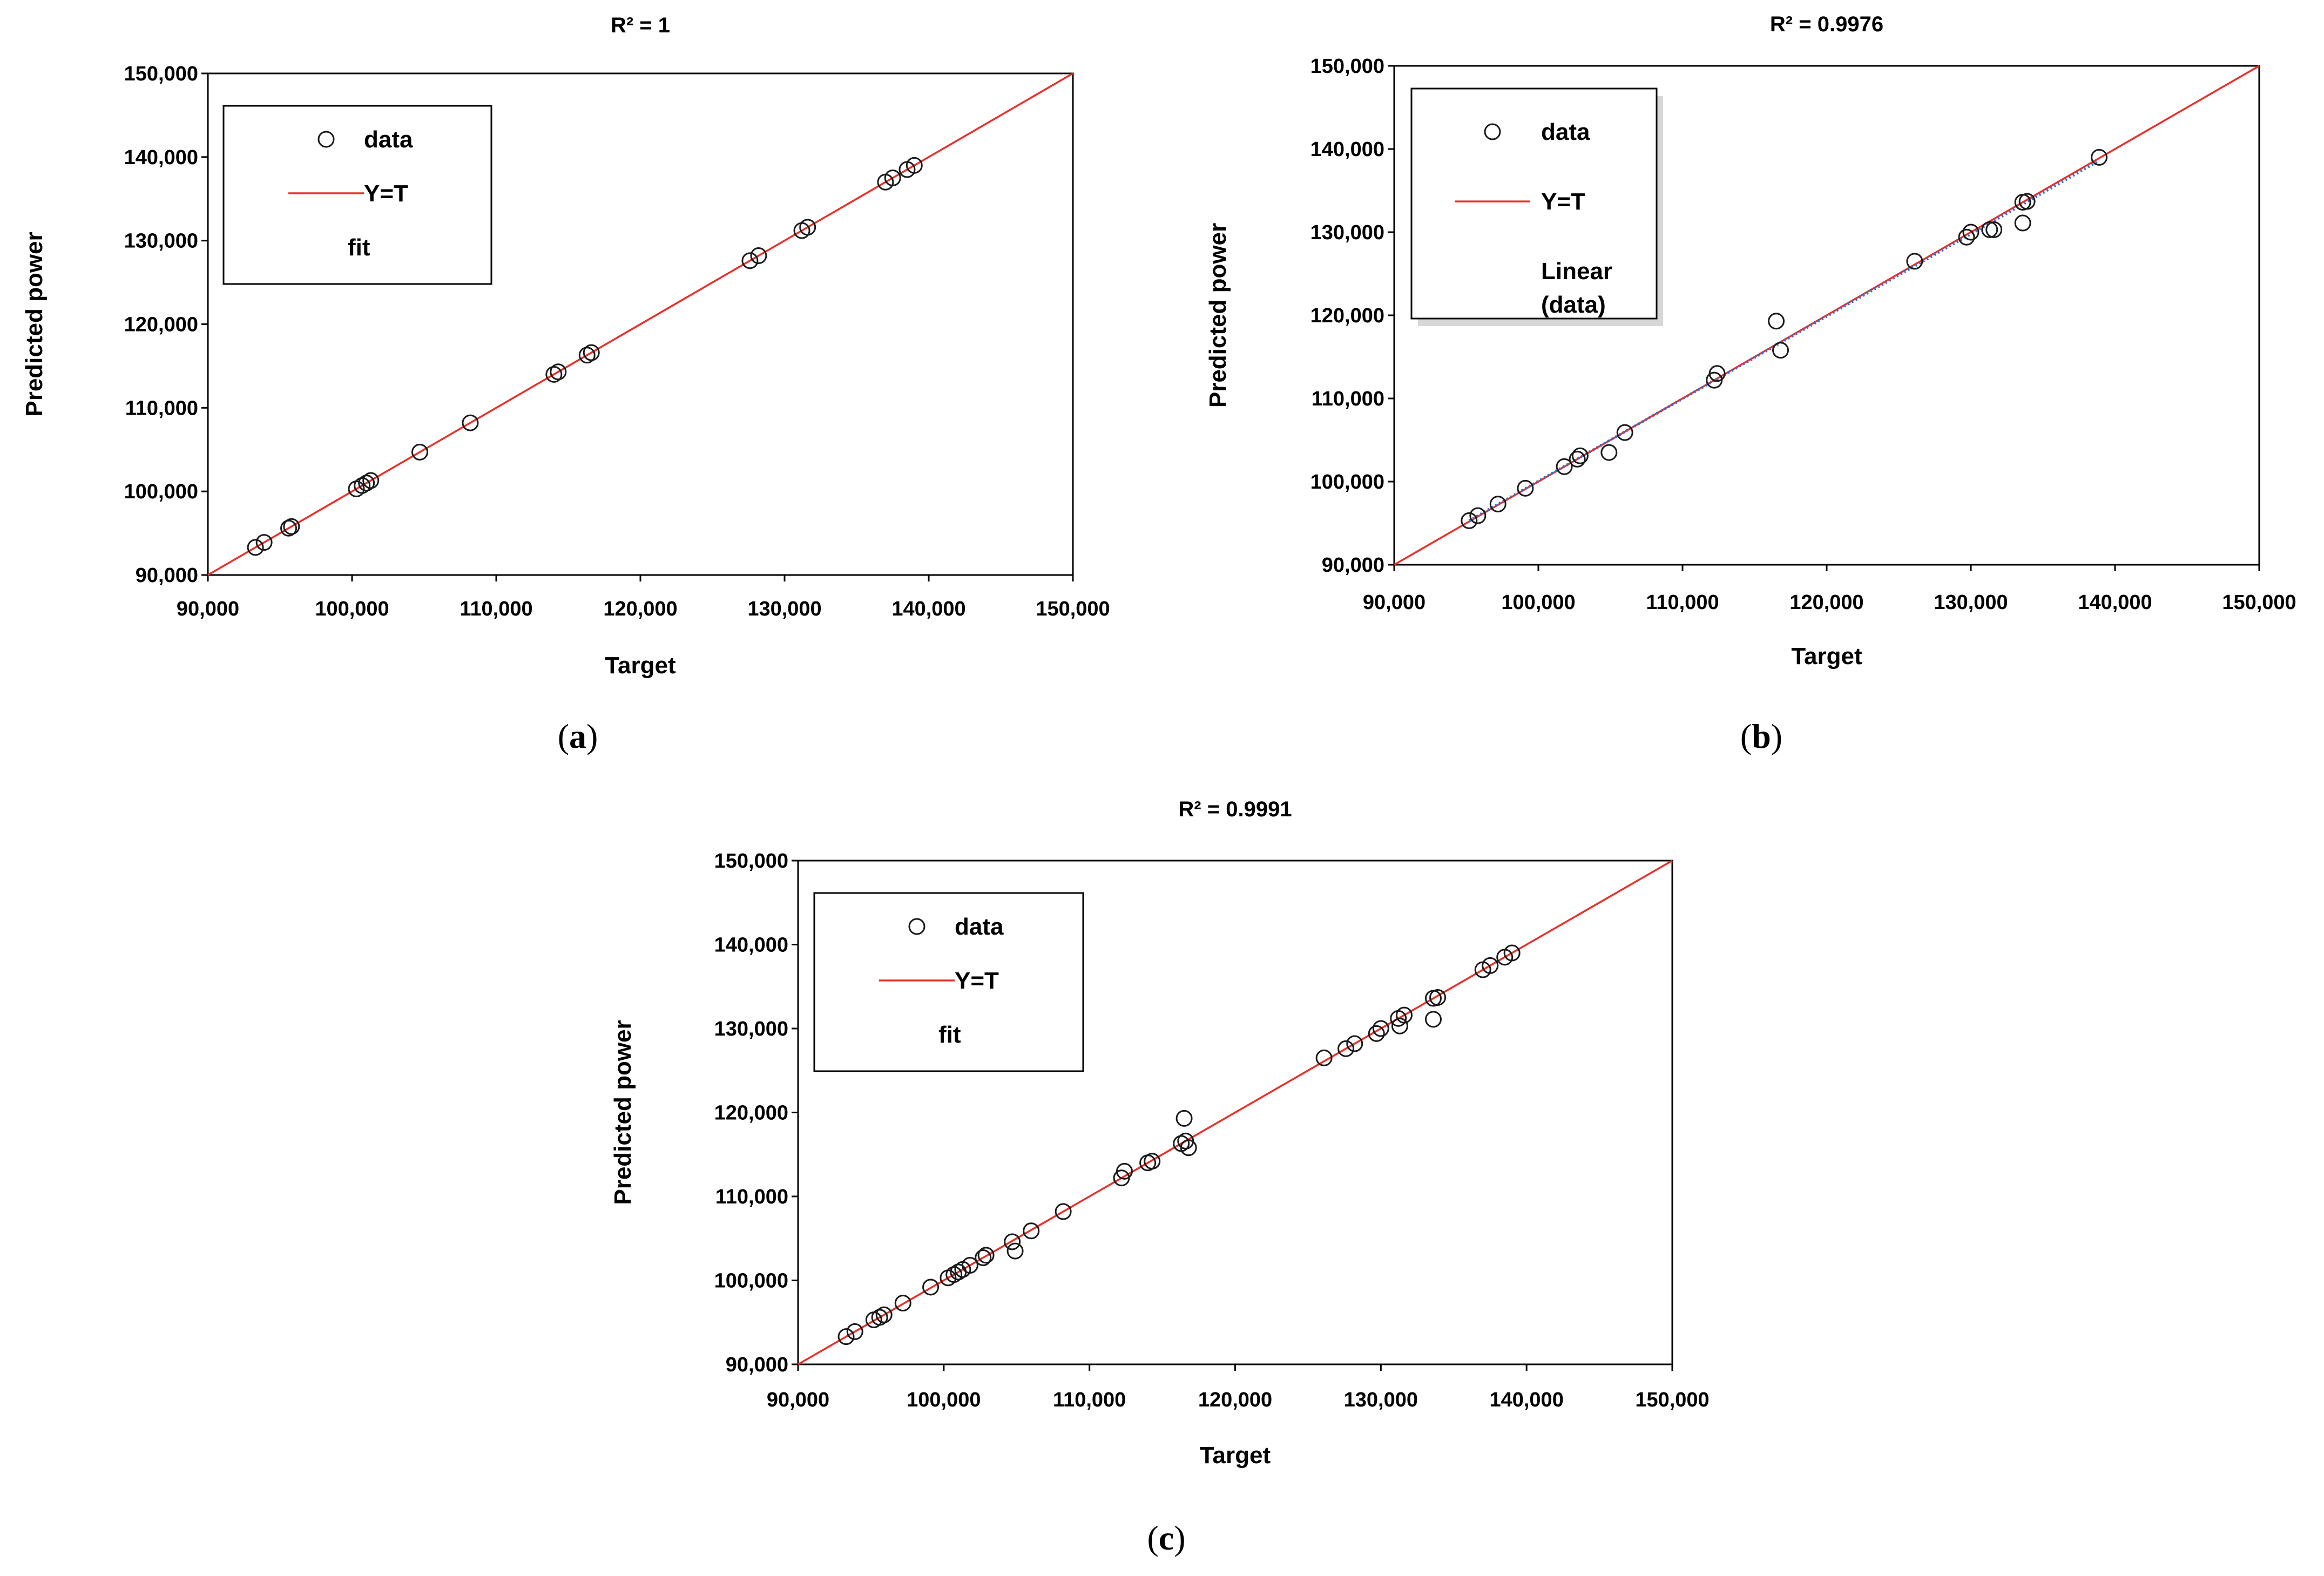 The width and height of the screenshot is (2324, 1576). Describe the element at coordinates (161, 74) in the screenshot. I see `y-tick-label: 150,000` at that location.